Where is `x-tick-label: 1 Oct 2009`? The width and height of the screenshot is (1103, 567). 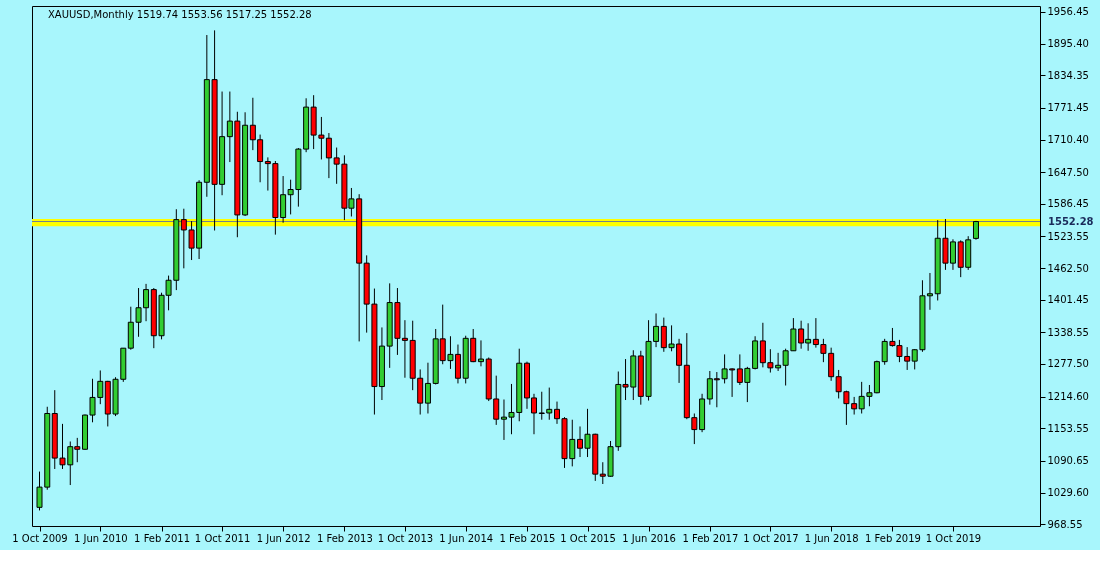
x-tick-label: 1 Oct 2009 is located at coordinates (40, 538).